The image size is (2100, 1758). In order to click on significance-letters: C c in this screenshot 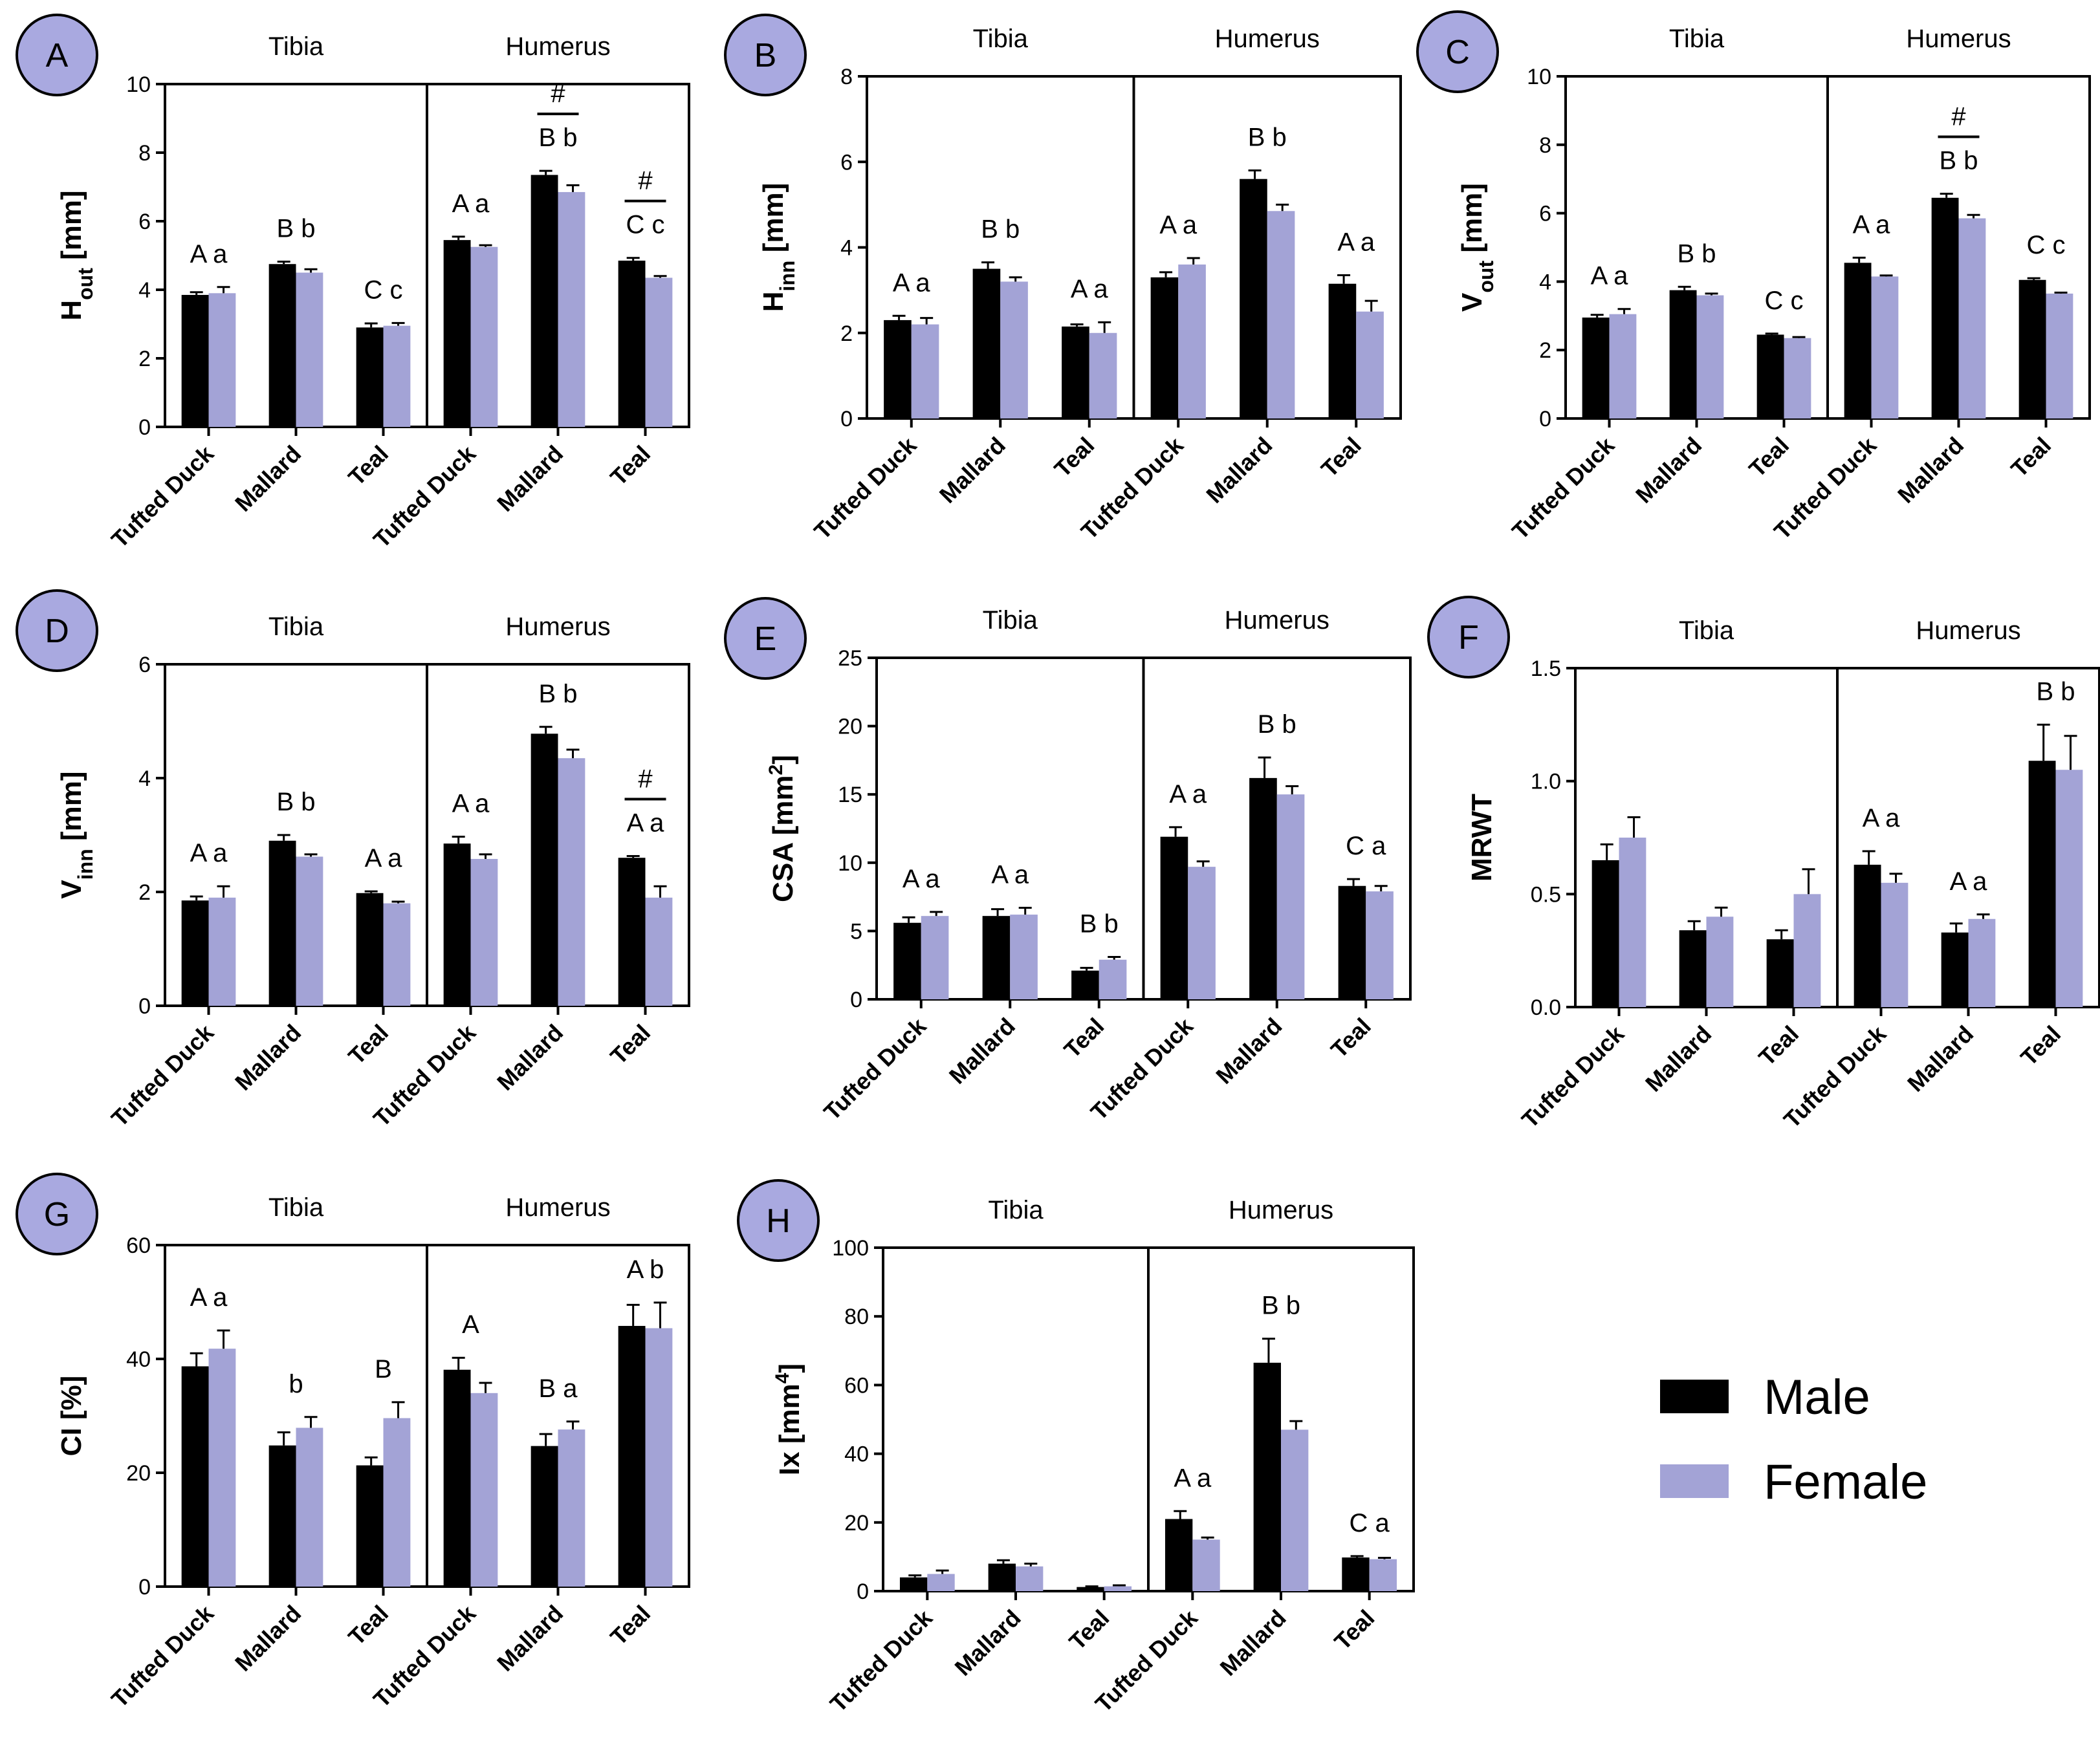, I will do `click(1784, 301)`.